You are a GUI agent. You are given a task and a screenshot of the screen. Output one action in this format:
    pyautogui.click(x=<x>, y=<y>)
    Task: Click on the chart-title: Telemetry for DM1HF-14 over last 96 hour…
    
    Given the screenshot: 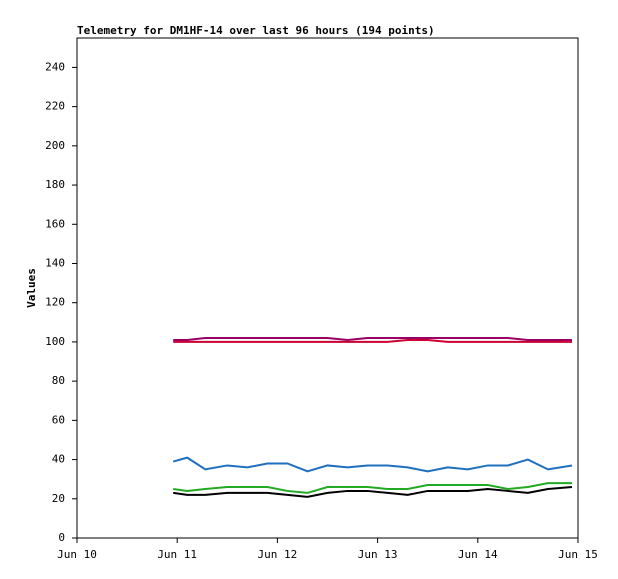 What is the action you would take?
    pyautogui.click(x=256, y=30)
    